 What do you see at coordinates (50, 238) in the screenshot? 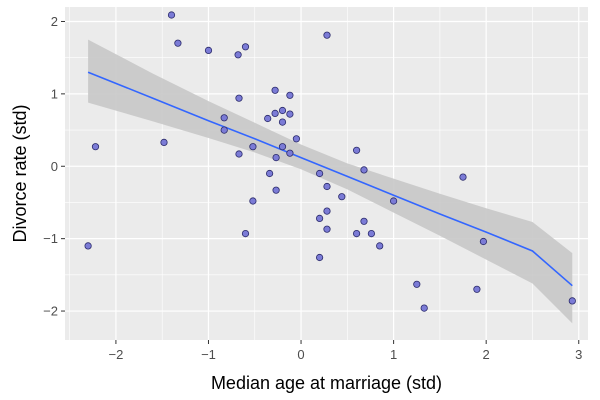
I see `y-tick-label: −1` at bounding box center [50, 238].